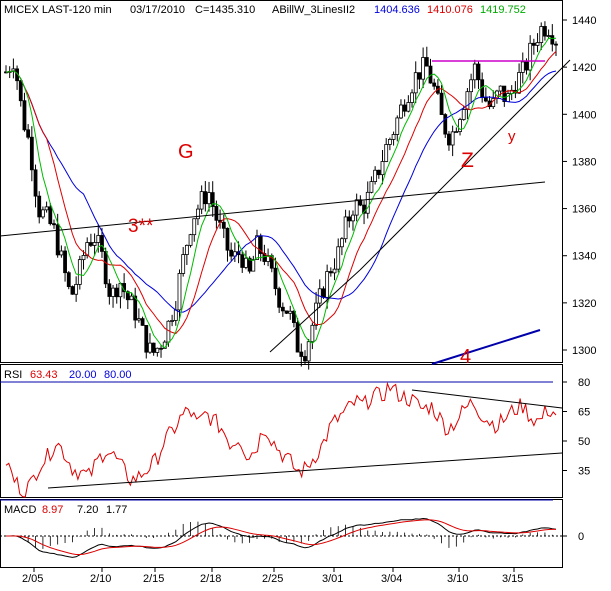 The width and height of the screenshot is (611, 591). I want to click on blue-arrow-line, so click(486, 347).